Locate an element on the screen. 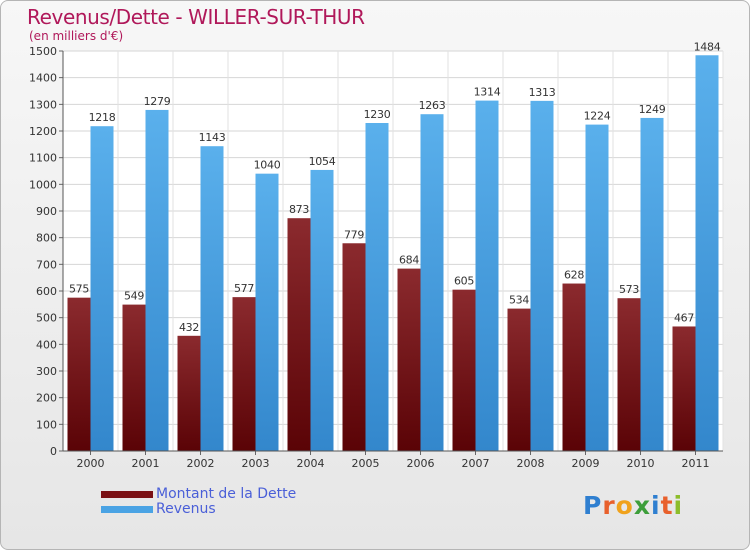  x-tick-label-2001: 2001 is located at coordinates (146, 463).